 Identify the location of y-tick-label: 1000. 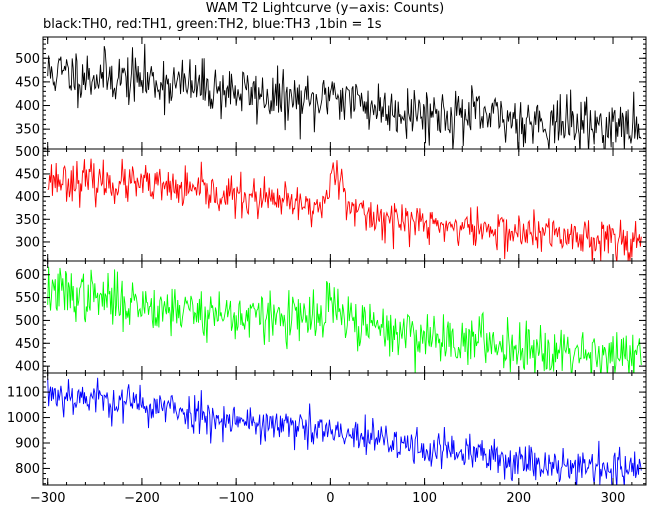
(23, 418).